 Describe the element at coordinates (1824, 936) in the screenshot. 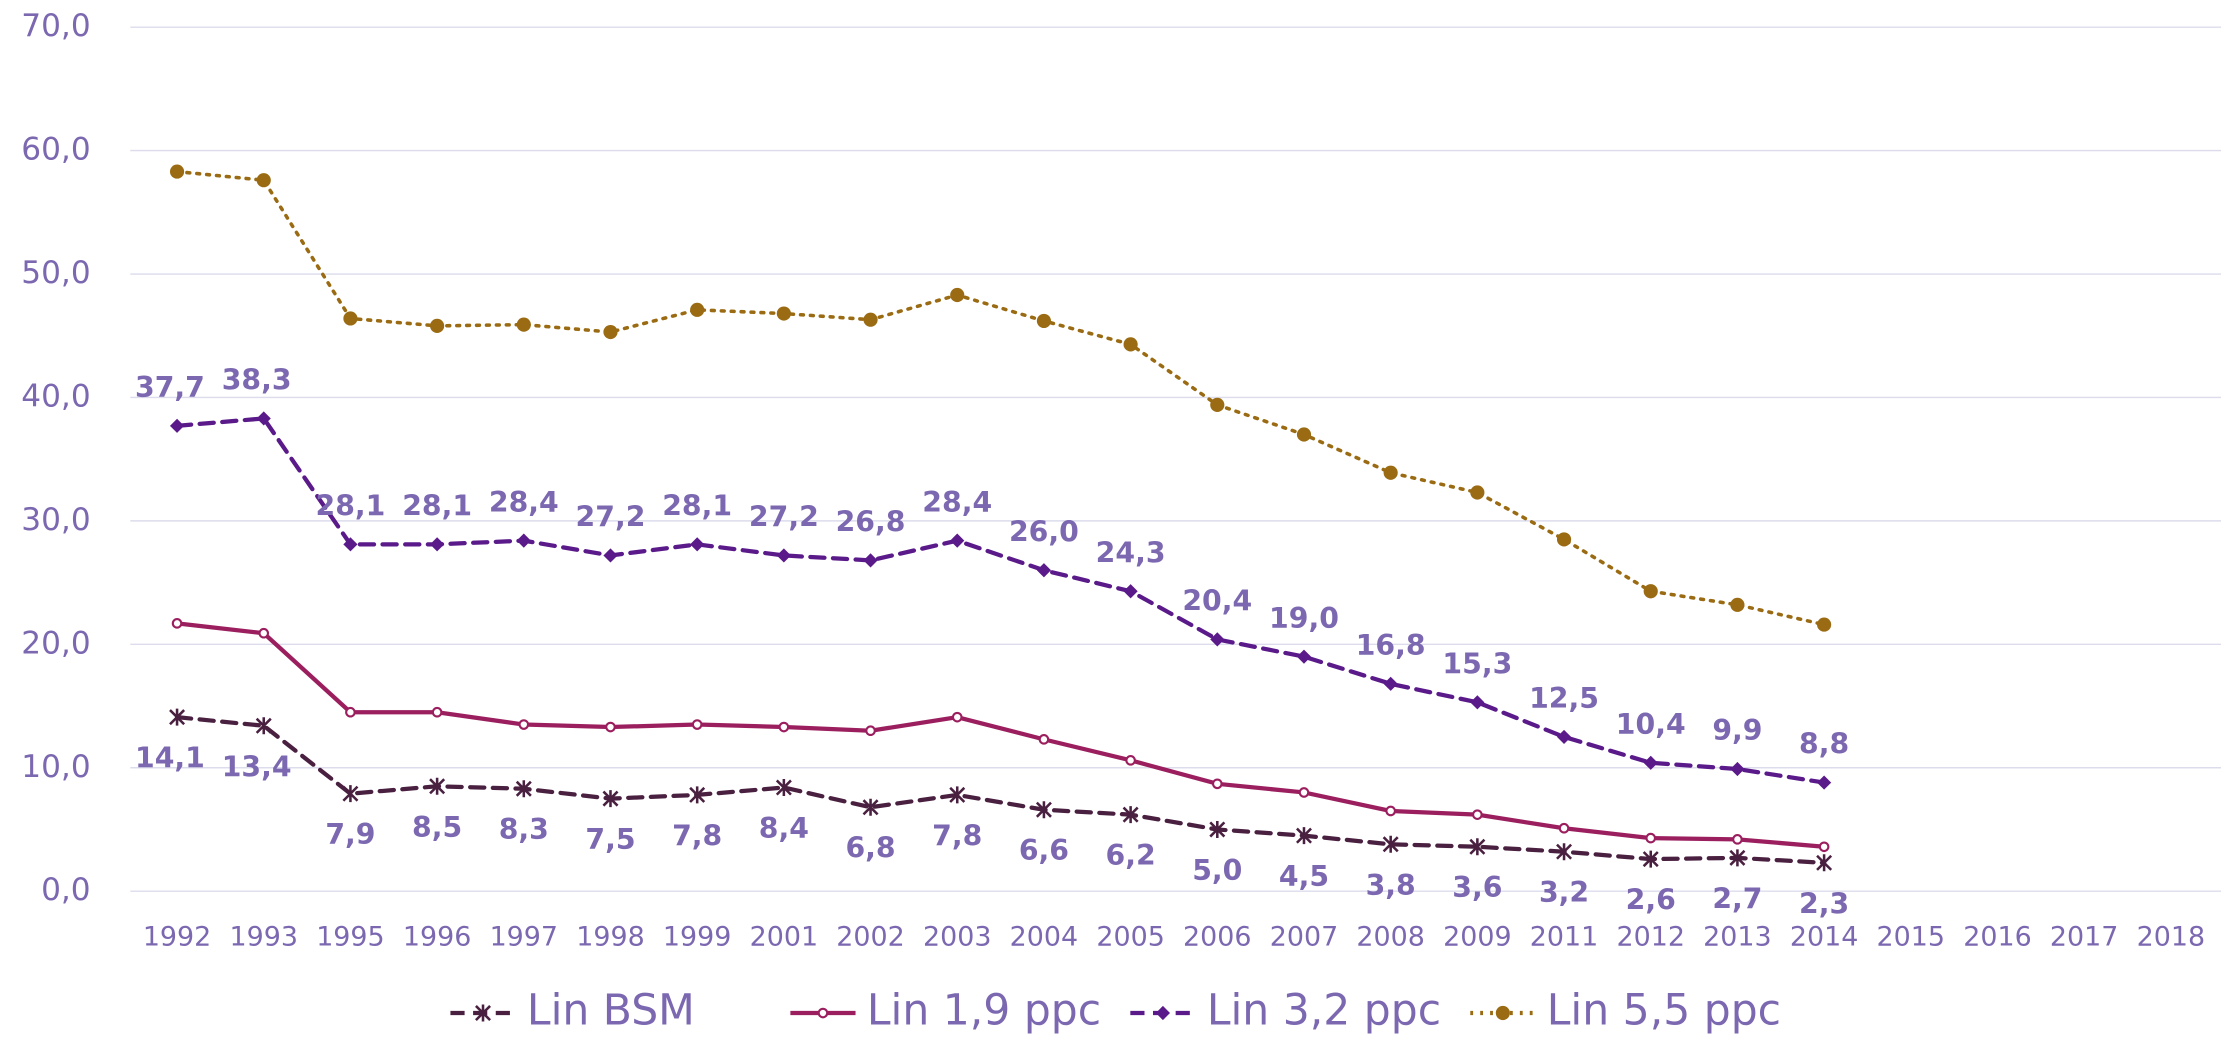

I see `x-tick-label: 2014` at that location.